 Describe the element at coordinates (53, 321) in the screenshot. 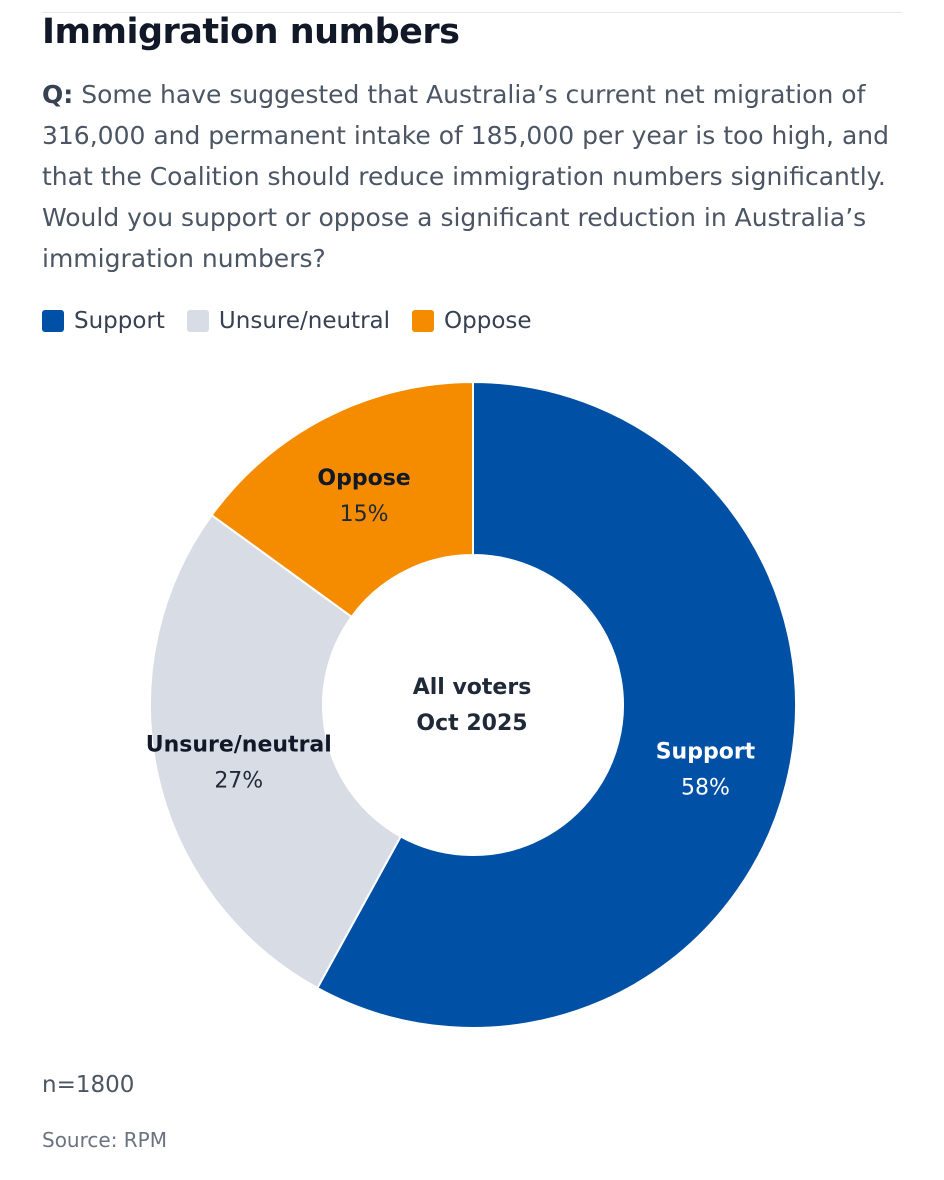

I see `legend-swatch-support` at that location.